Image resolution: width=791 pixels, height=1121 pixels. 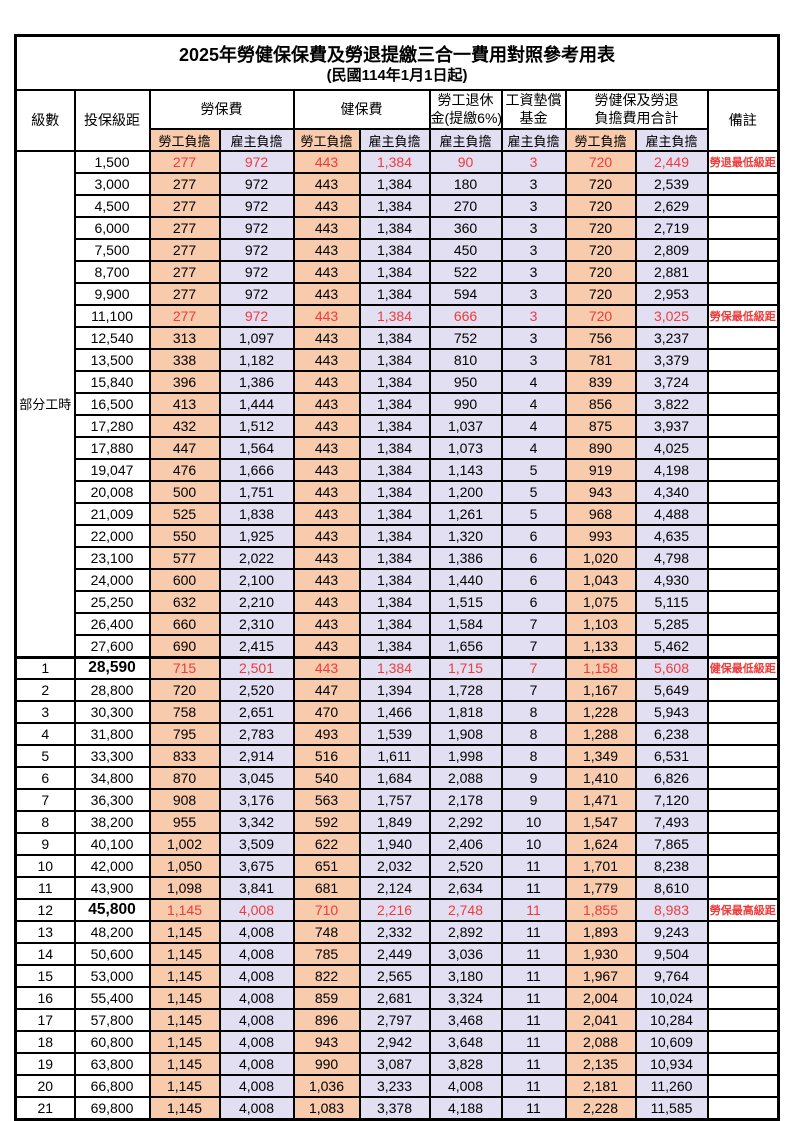 I want to click on table-row: 19,047 476 1,666 443 1,384 1,143 5 919 4,198, so click(x=398, y=470).